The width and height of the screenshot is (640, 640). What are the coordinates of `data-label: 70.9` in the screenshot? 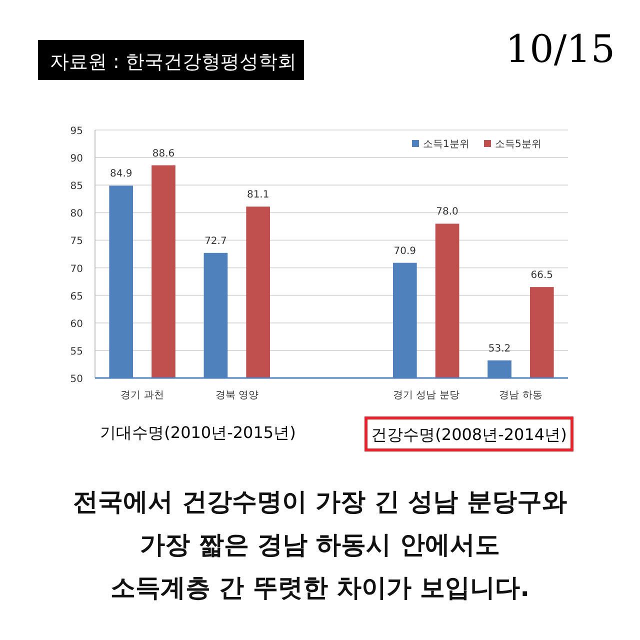 It's located at (405, 251).